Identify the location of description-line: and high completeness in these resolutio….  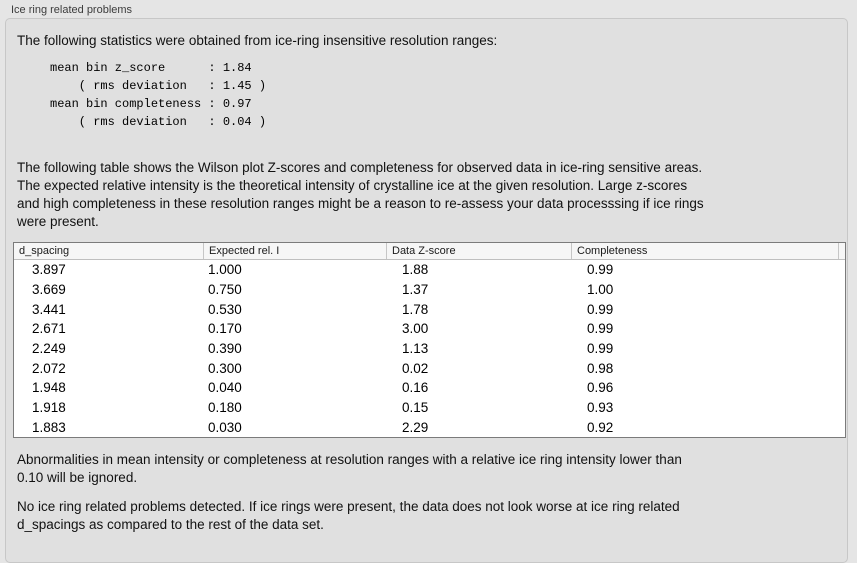
(360, 203).